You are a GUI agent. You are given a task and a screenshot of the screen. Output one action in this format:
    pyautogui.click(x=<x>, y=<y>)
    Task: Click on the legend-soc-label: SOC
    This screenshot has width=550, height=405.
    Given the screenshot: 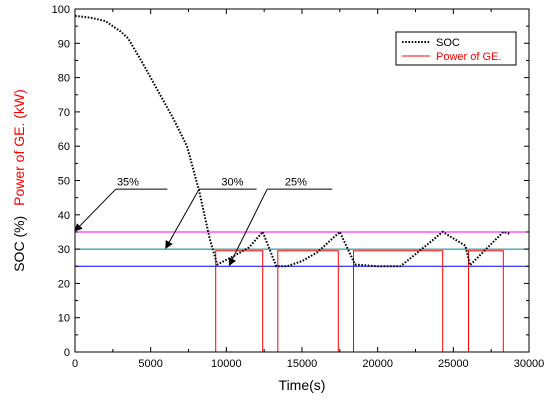 What is the action you would take?
    pyautogui.click(x=448, y=43)
    